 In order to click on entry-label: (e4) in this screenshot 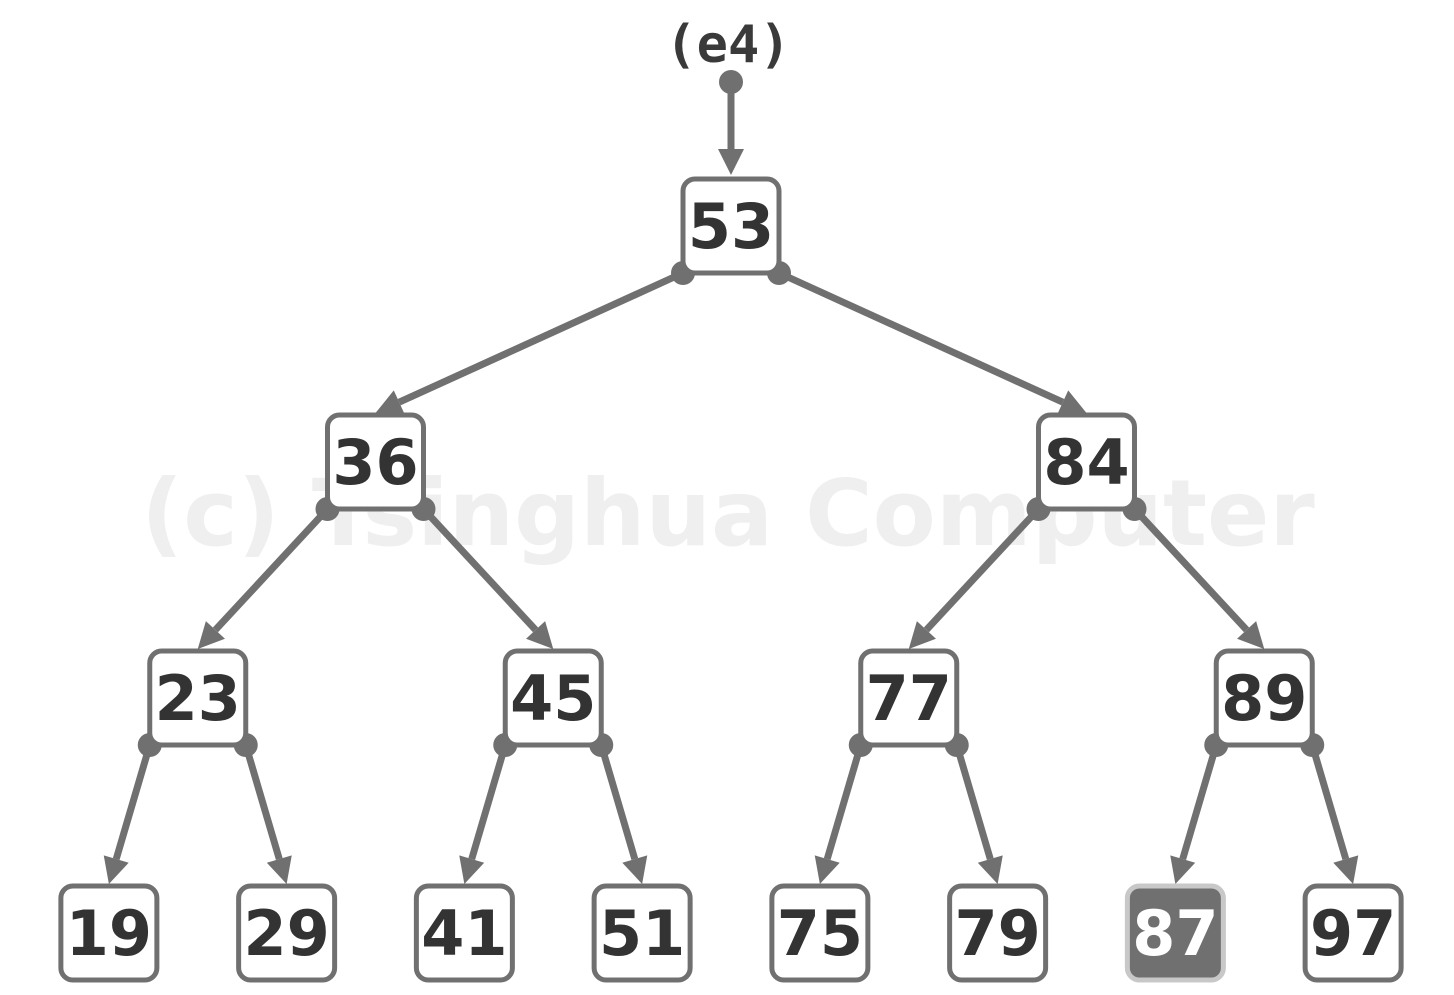, I will do `click(727, 45)`.